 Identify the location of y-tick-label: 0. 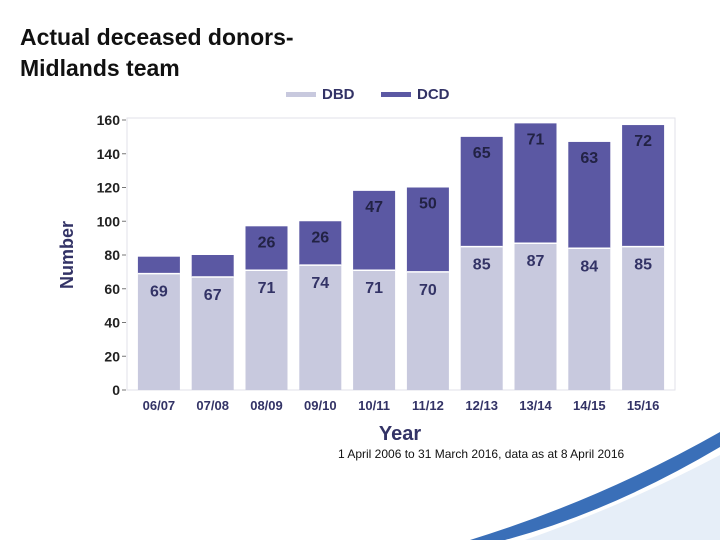
(116, 390).